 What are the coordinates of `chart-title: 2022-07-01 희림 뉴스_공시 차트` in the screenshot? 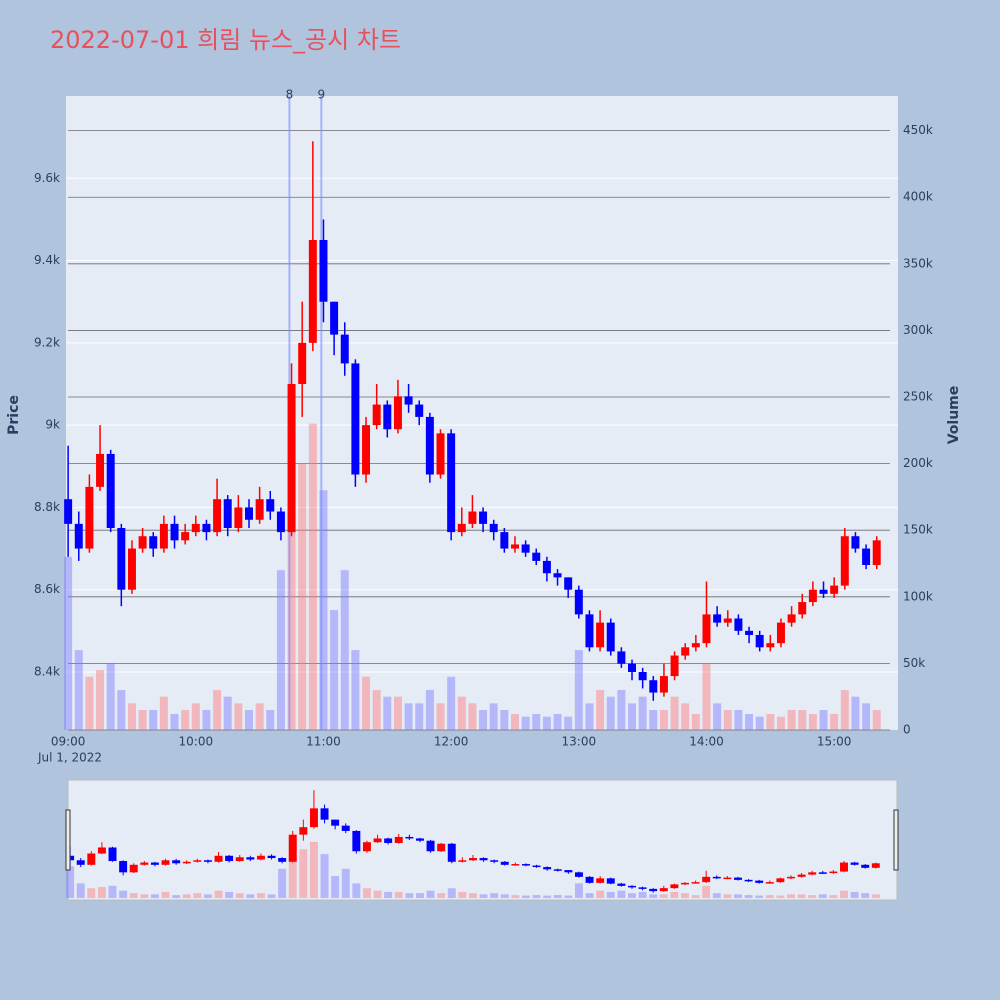 It's located at (225, 40).